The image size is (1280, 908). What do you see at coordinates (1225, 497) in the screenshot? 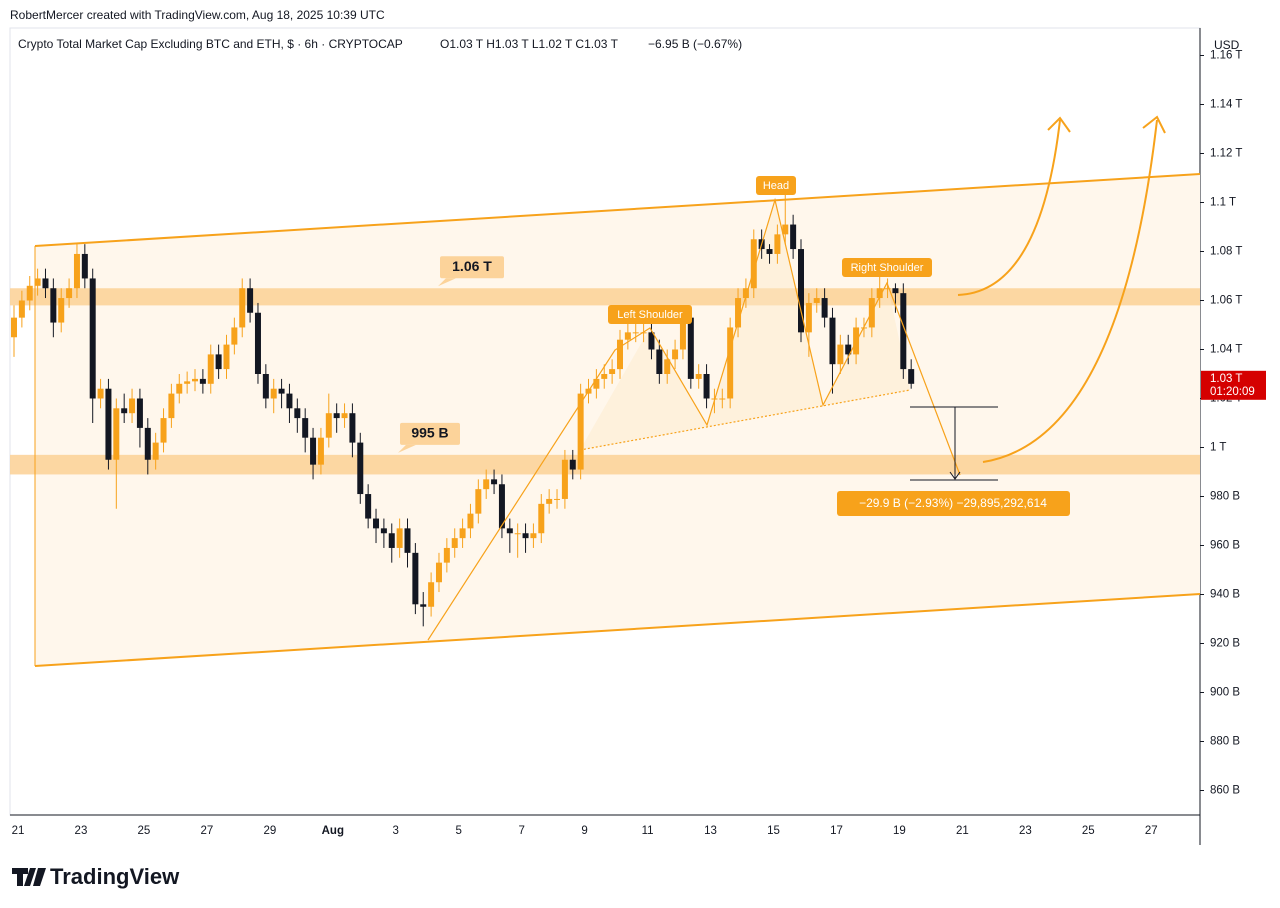
I see `y-tick-label: 980 B` at bounding box center [1225, 497].